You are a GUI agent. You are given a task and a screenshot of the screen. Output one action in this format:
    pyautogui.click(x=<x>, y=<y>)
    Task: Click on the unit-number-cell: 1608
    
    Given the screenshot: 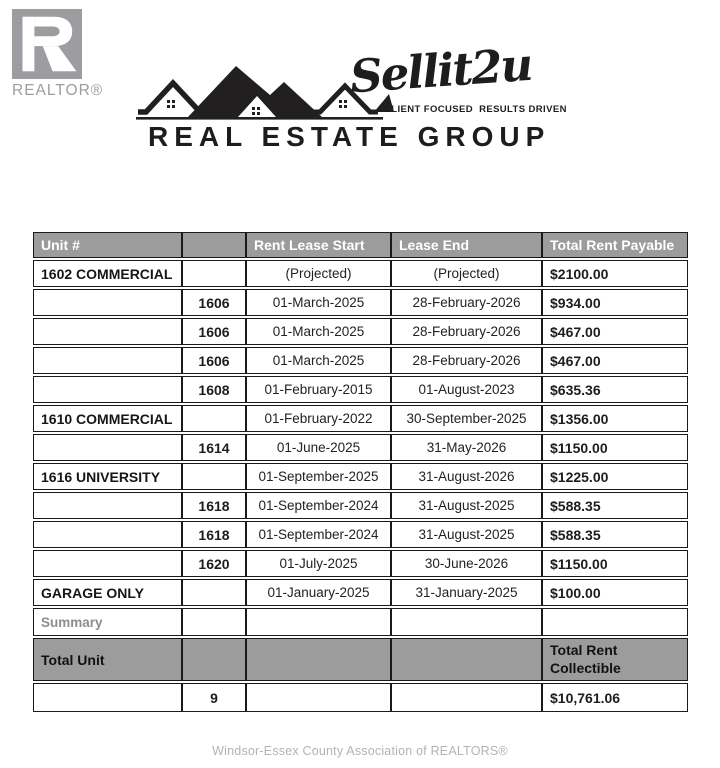 What is the action you would take?
    pyautogui.click(x=214, y=389)
    